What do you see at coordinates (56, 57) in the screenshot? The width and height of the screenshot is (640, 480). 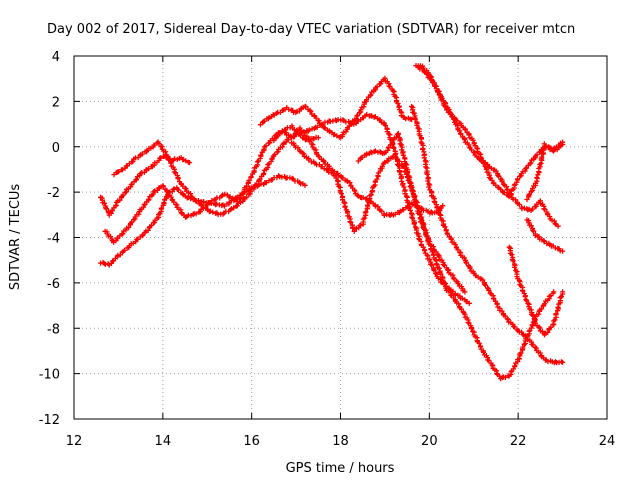 I see `y-tick-label: 4` at bounding box center [56, 57].